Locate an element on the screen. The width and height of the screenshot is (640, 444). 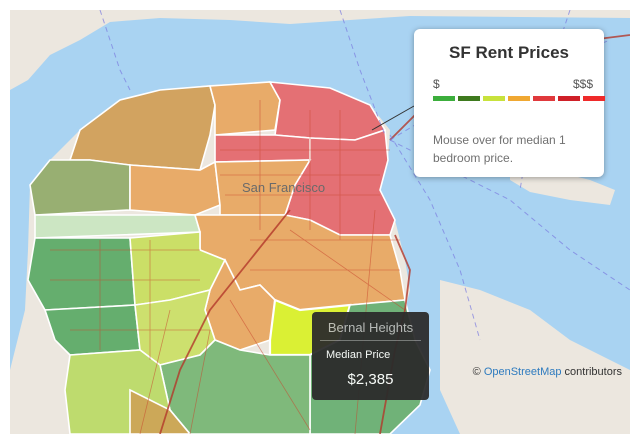
neighborhood-tooltip: Bernal Heights Median Price $2,385 is located at coordinates (370, 356).